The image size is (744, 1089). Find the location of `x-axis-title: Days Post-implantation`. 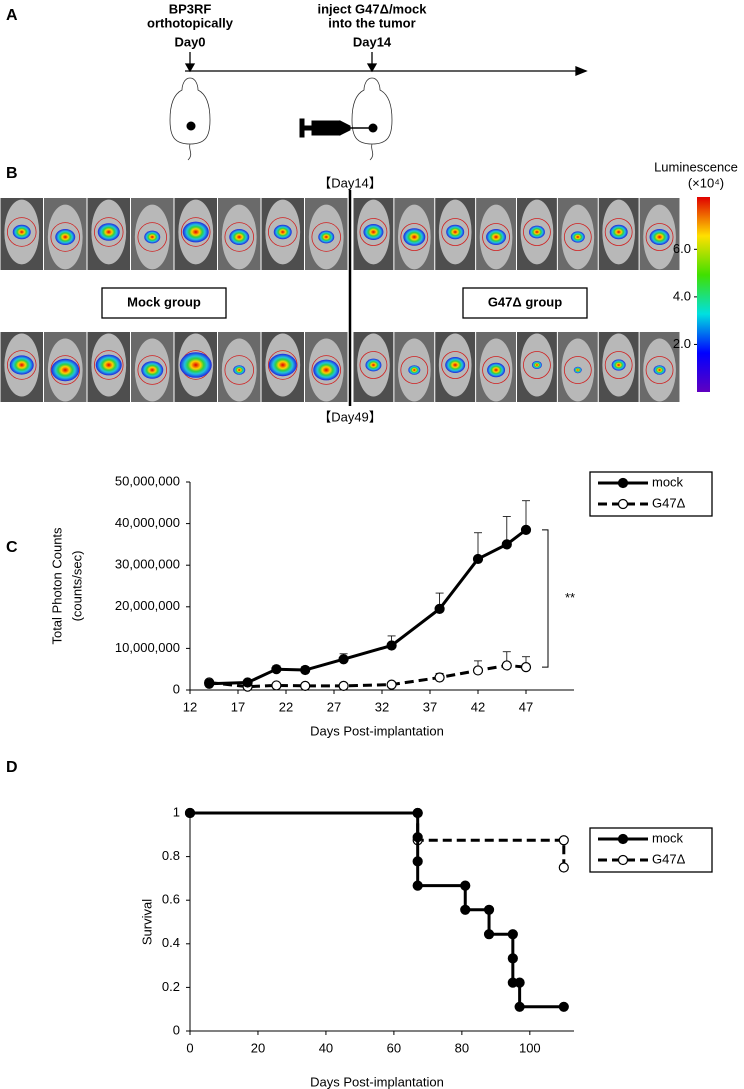

x-axis-title: Days Post-implantation is located at coordinates (377, 1081).